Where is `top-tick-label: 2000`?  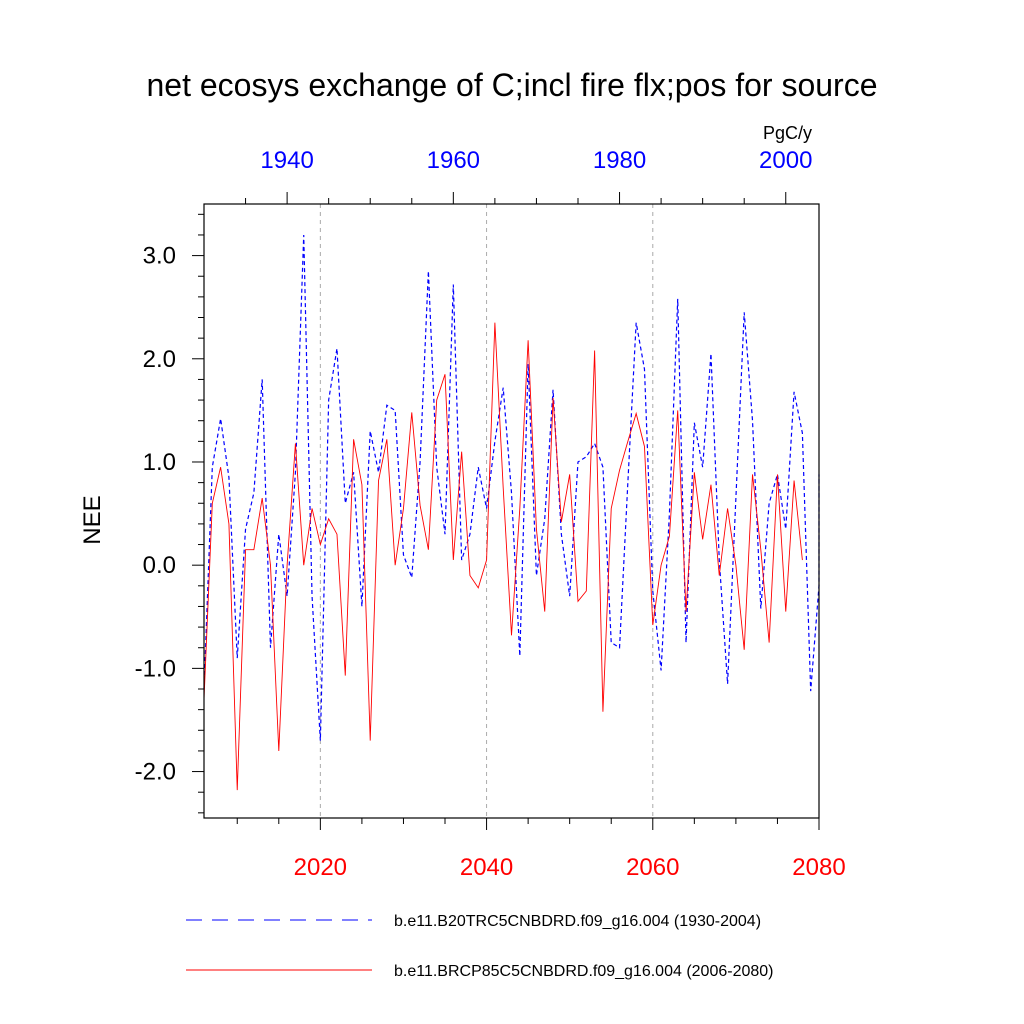
top-tick-label: 2000 is located at coordinates (785, 160).